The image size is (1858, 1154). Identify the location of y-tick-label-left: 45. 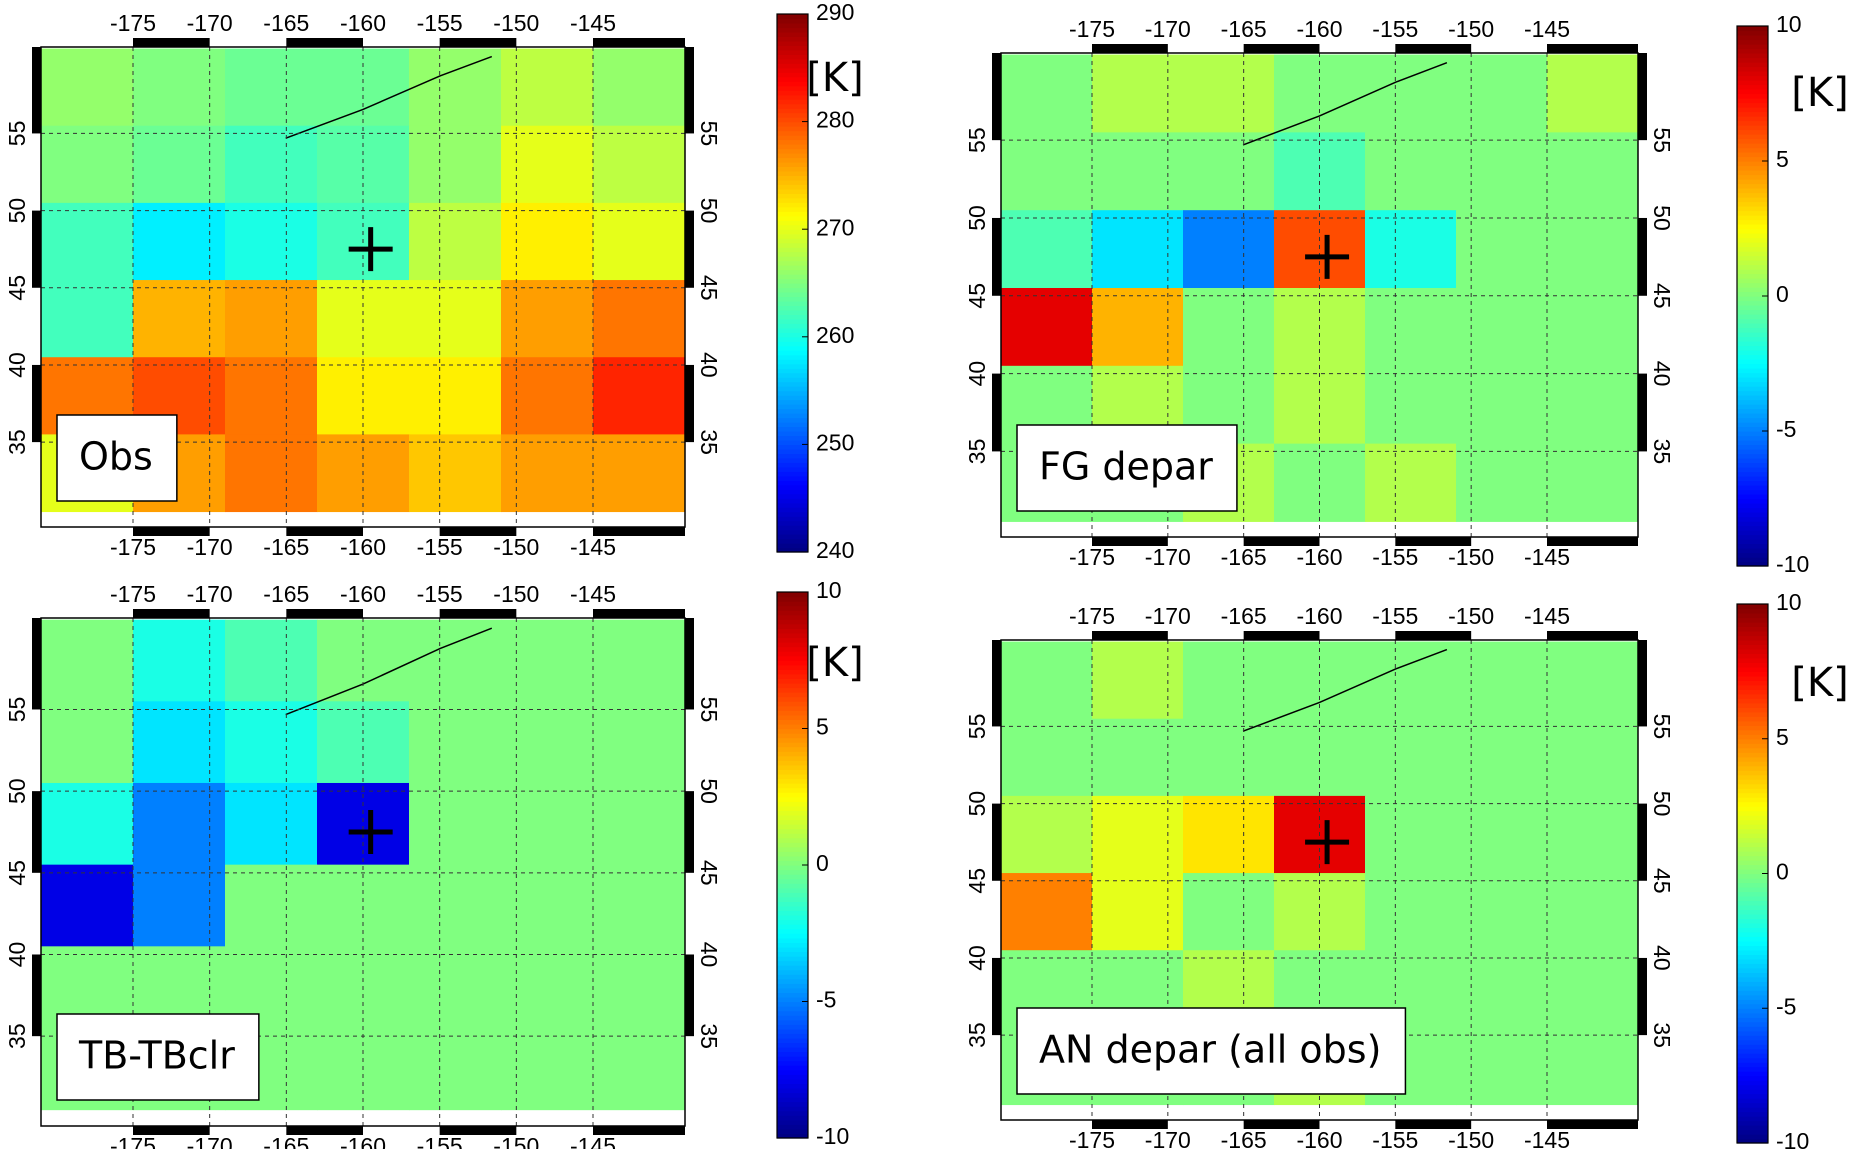
(17, 288).